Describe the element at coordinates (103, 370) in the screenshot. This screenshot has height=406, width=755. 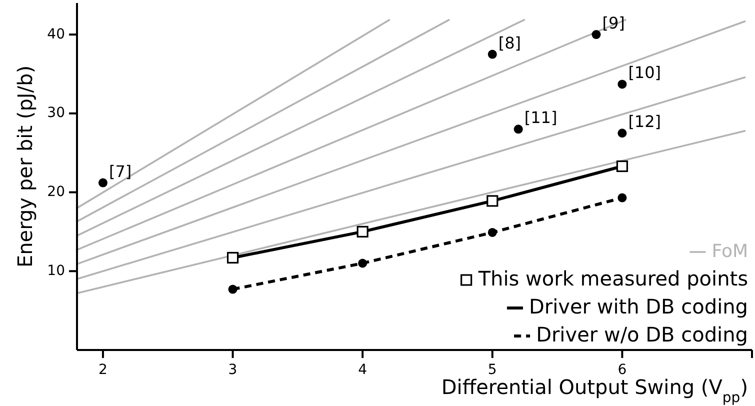
I see `x-tick-label: 2` at that location.